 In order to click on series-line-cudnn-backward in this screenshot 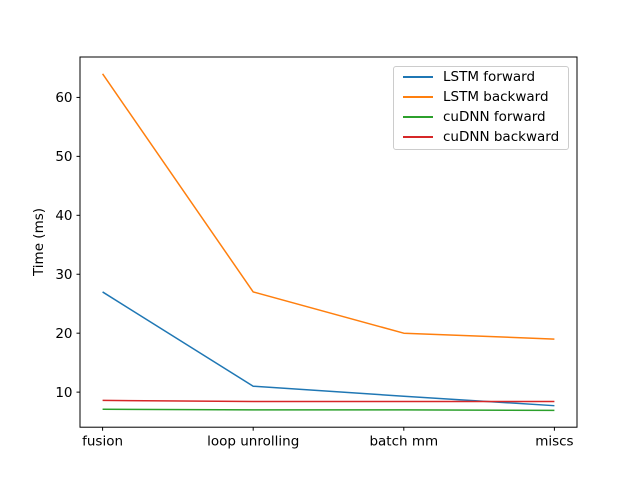, I will do `click(328, 401)`.